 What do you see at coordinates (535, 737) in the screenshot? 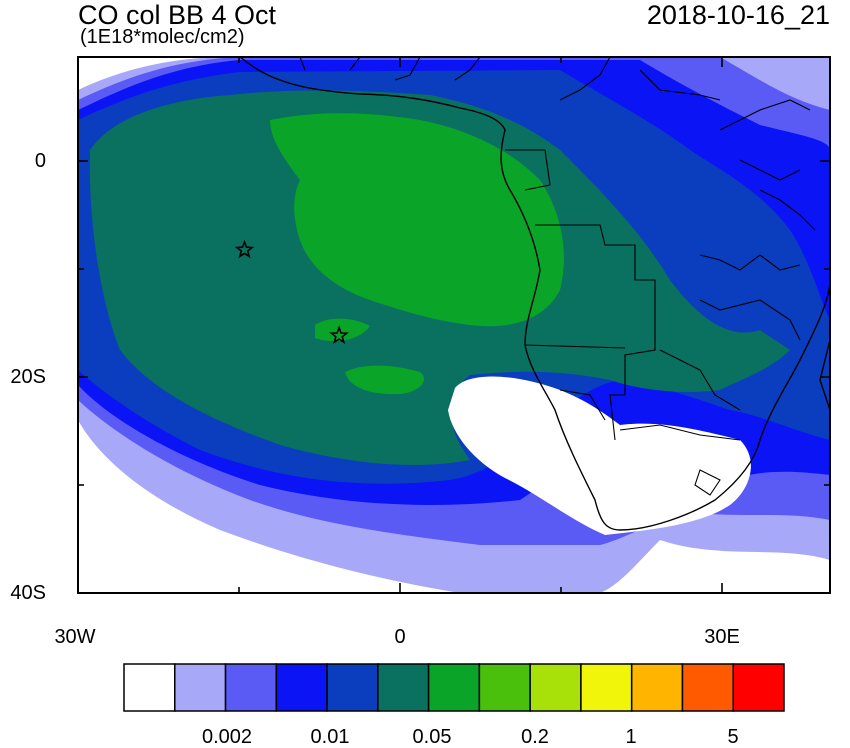
I see `colorbar-label-3: 0.2` at bounding box center [535, 737].